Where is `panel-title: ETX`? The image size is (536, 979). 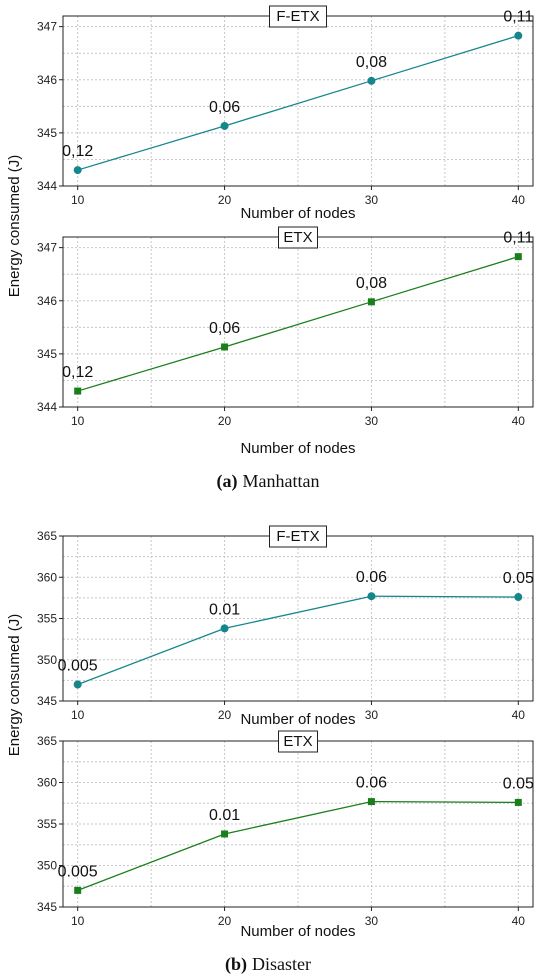 panel-title: ETX is located at coordinates (297, 741).